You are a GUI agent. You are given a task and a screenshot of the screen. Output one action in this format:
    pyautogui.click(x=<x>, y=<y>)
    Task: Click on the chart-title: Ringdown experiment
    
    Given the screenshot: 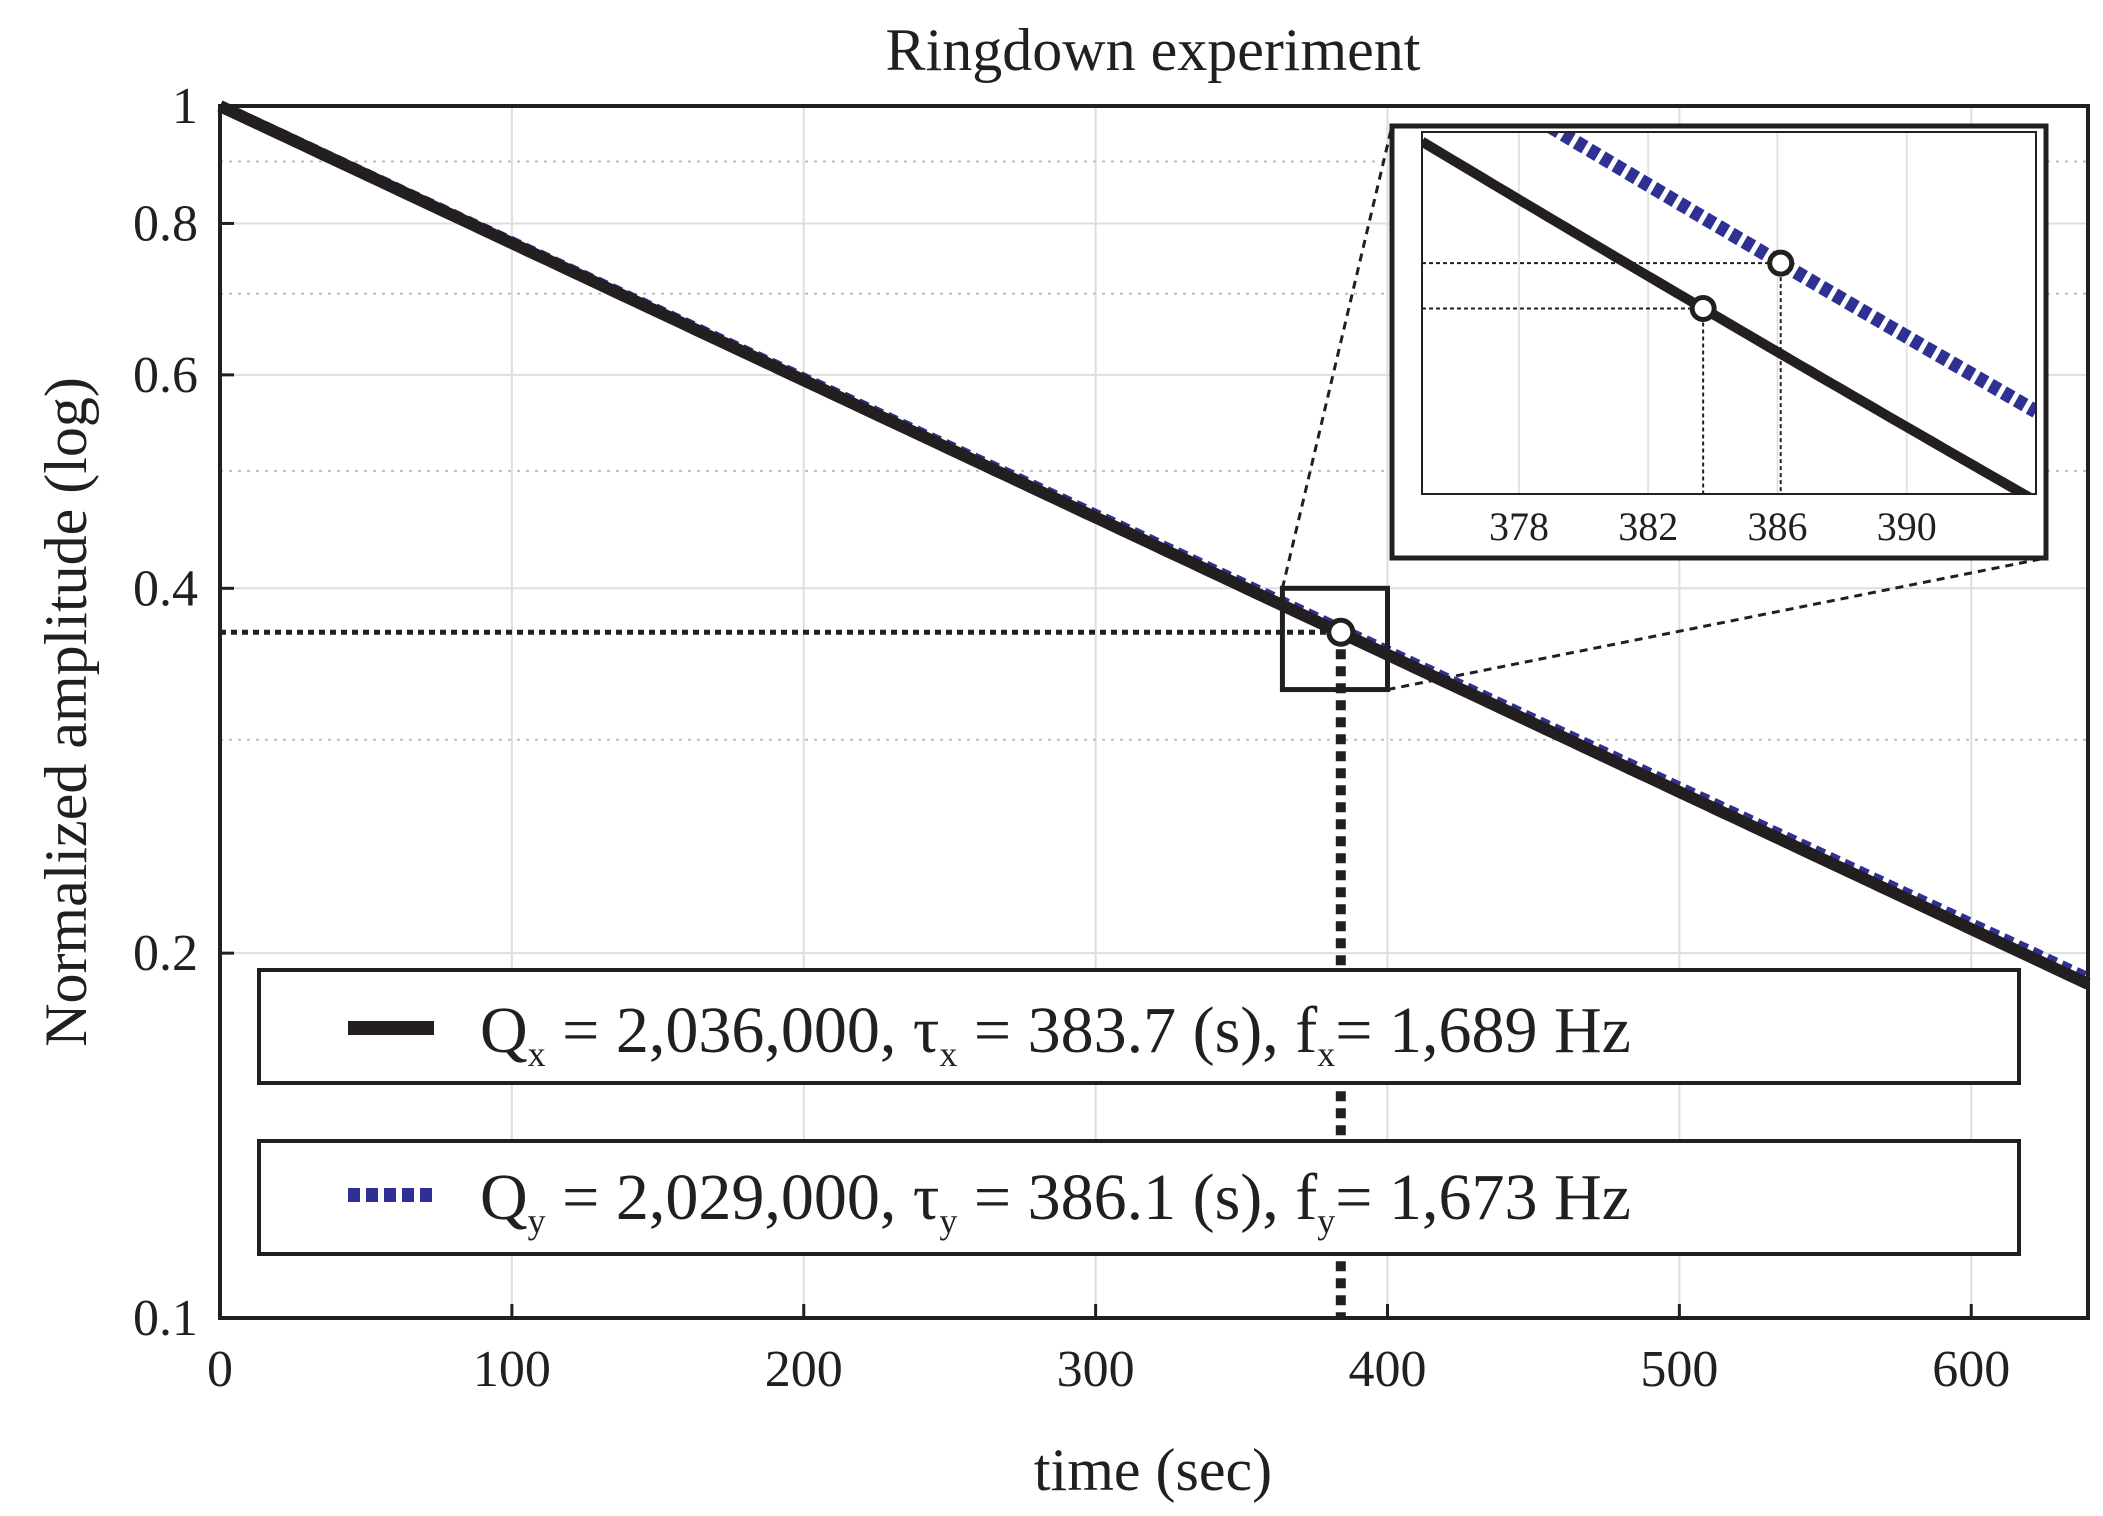 What is the action you would take?
    pyautogui.click(x=1153, y=50)
    